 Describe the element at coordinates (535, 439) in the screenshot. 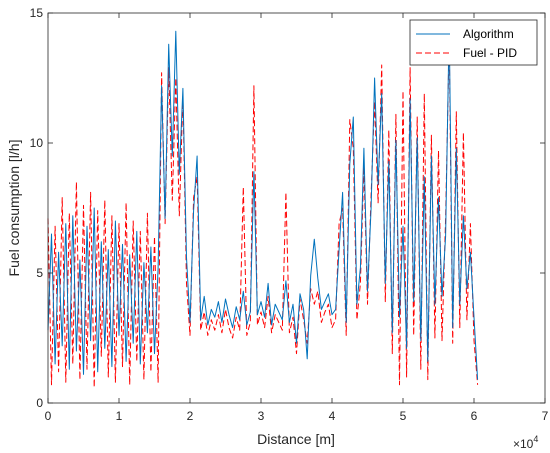

I see `x-axis-exponent-power: 4` at that location.